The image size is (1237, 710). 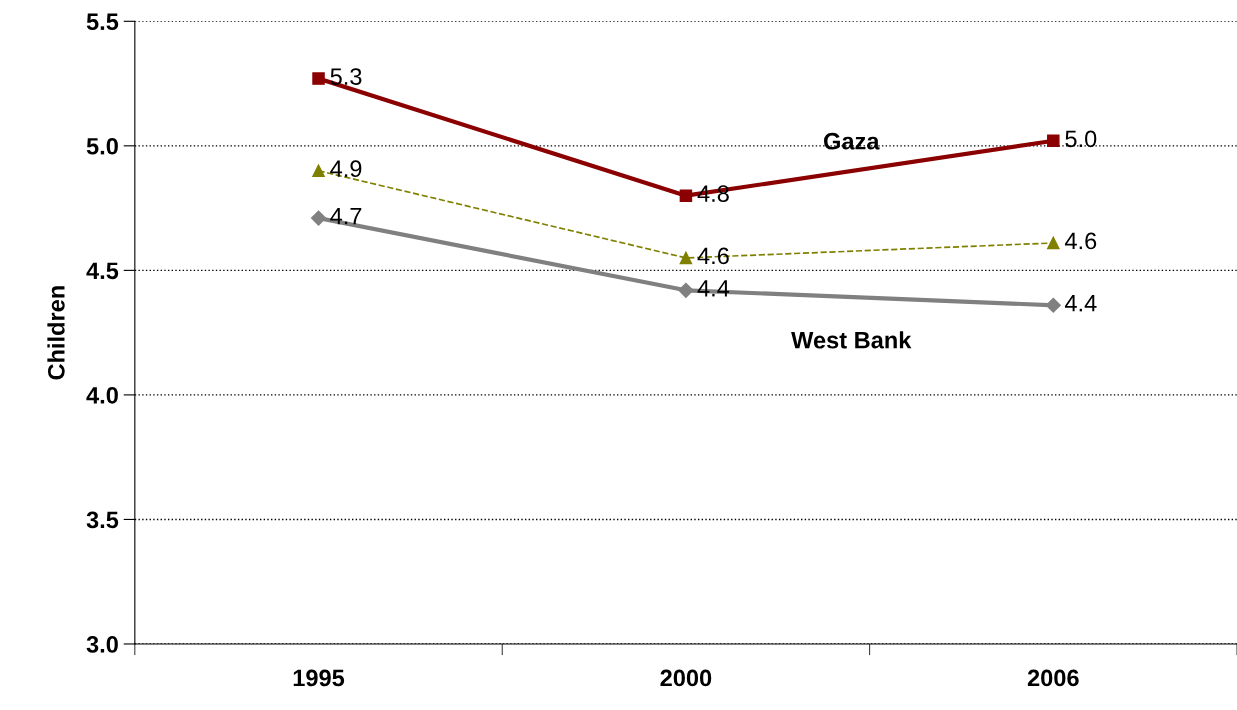 I want to click on y-tick-label: 4.5, so click(x=102, y=271).